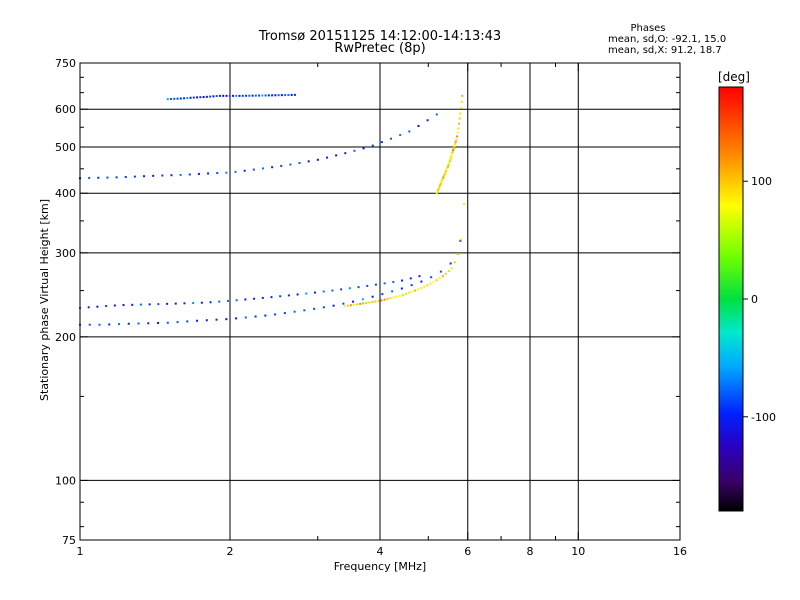 The width and height of the screenshot is (800, 600). Describe the element at coordinates (761, 181) in the screenshot. I see `colorbar-tick-label: 100` at that location.